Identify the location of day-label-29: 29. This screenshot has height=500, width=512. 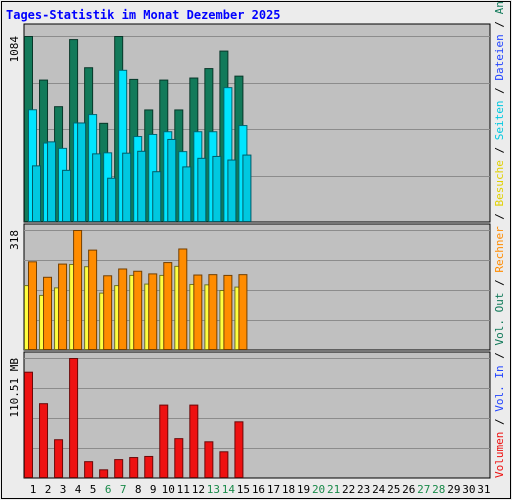
(453, 489).